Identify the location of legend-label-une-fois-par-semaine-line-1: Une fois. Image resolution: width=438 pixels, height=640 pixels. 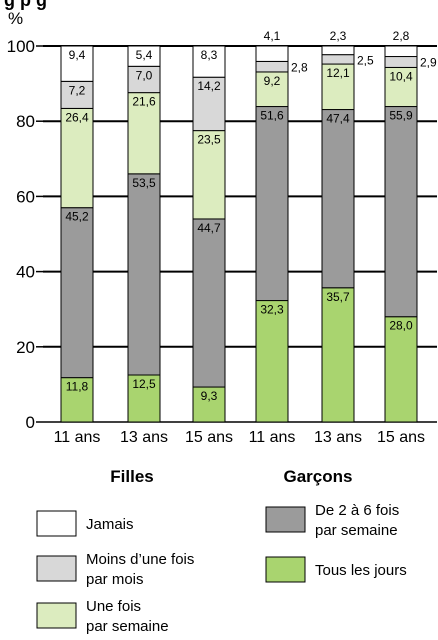
(113, 606).